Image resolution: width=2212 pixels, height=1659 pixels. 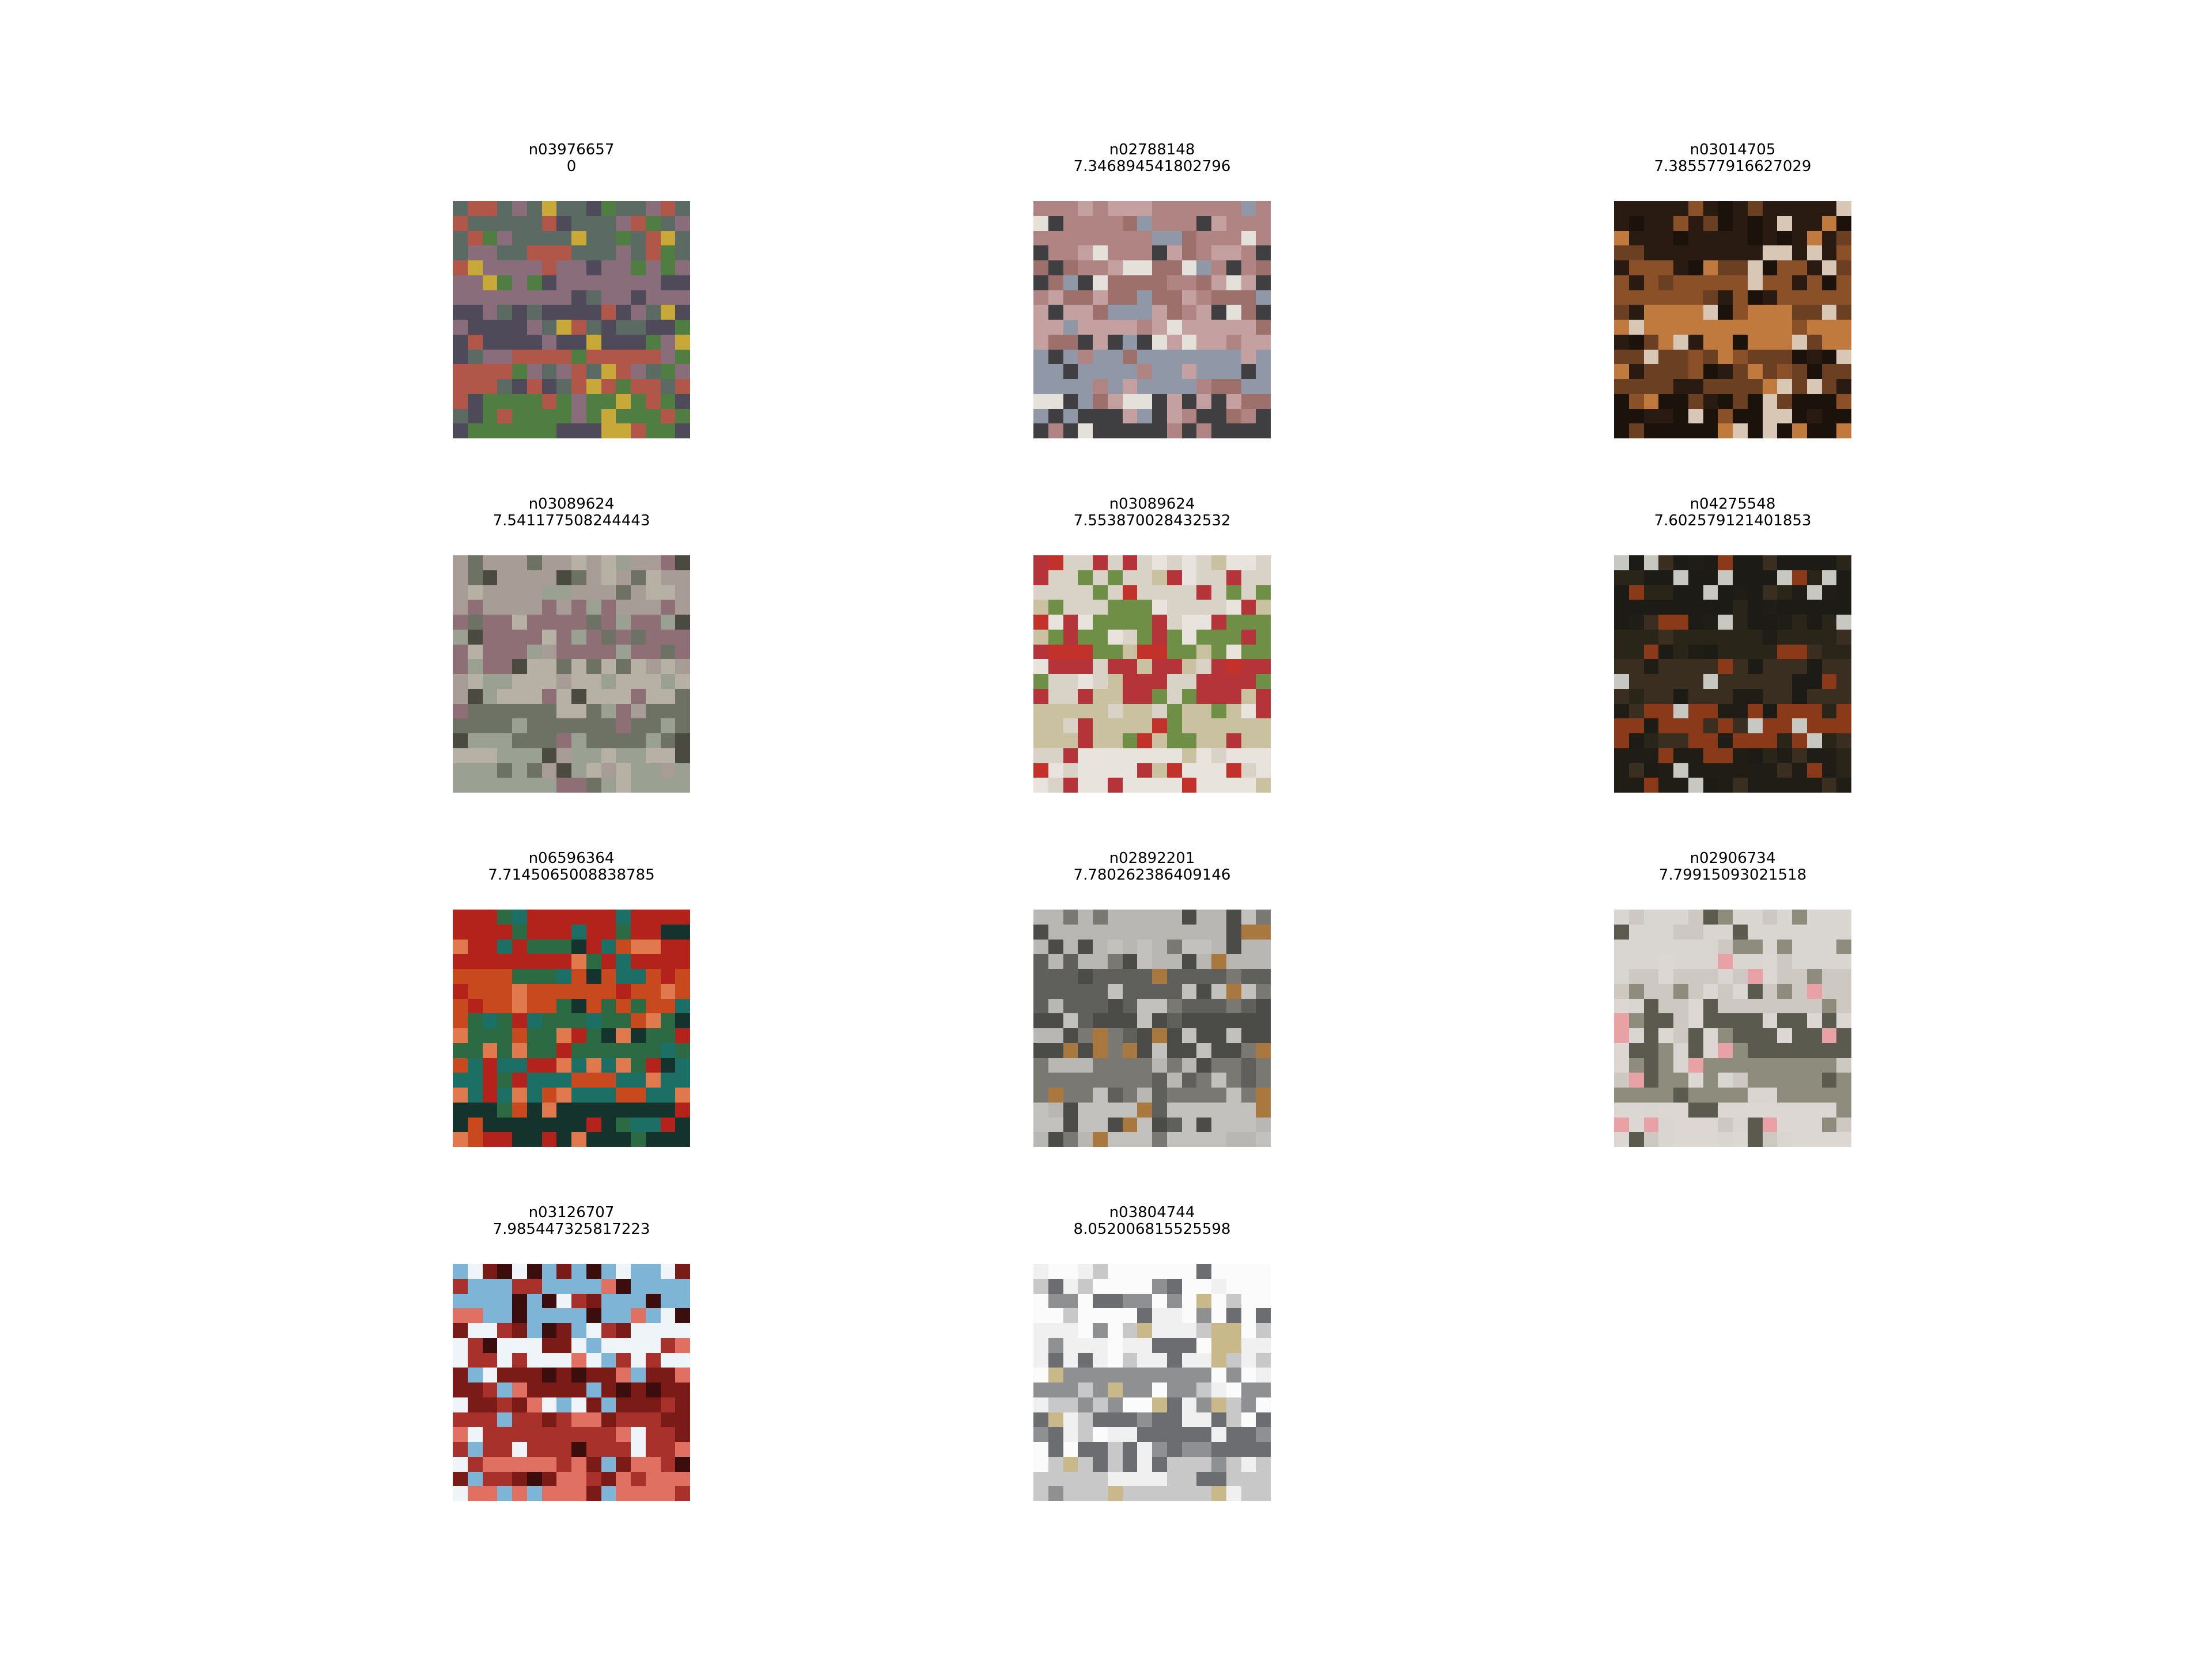 What do you see at coordinates (1733, 867) in the screenshot?
I see `cell-title: n02906734 7.79915093021518` at bounding box center [1733, 867].